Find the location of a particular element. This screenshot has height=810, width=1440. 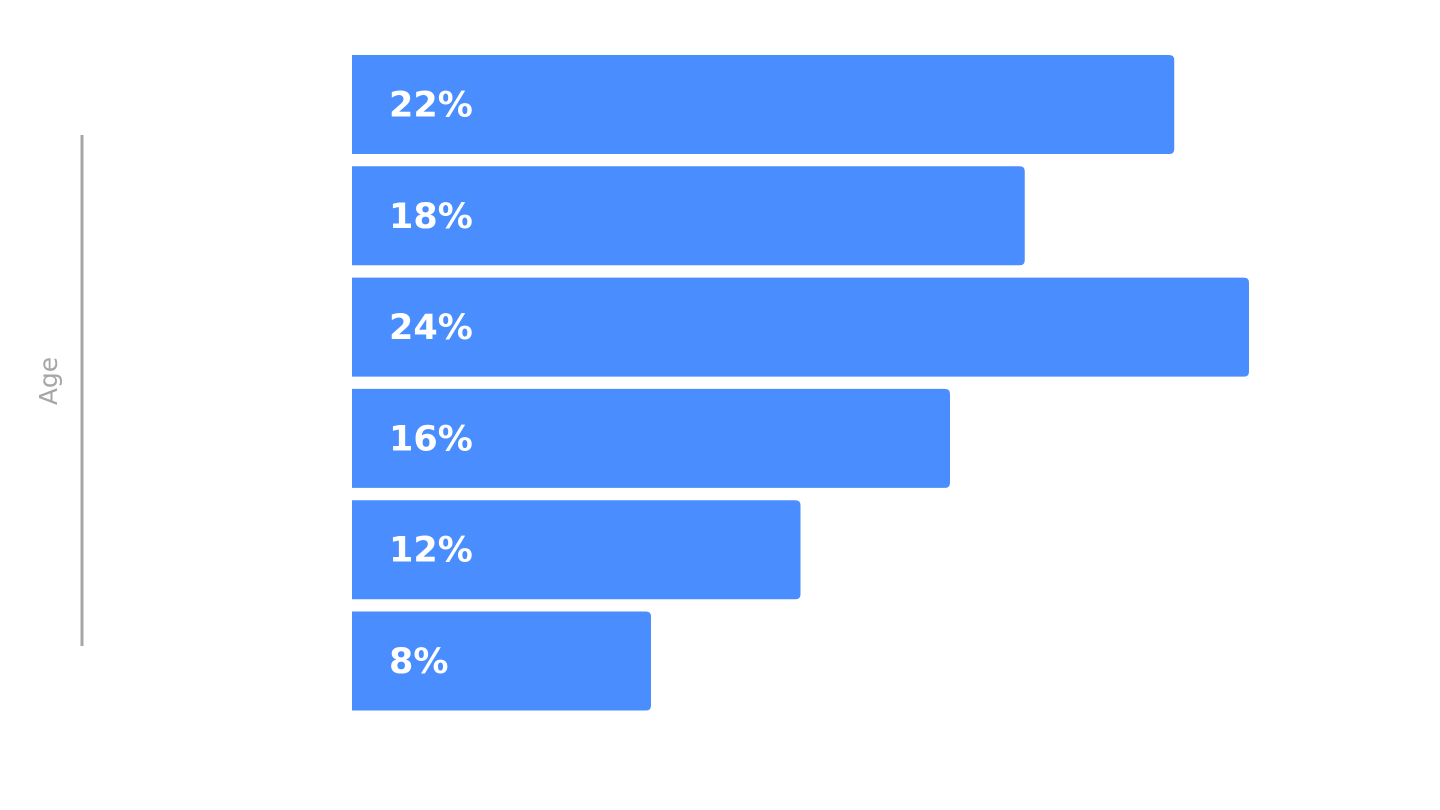

bar-label-6: 8% is located at coordinates (418, 662).